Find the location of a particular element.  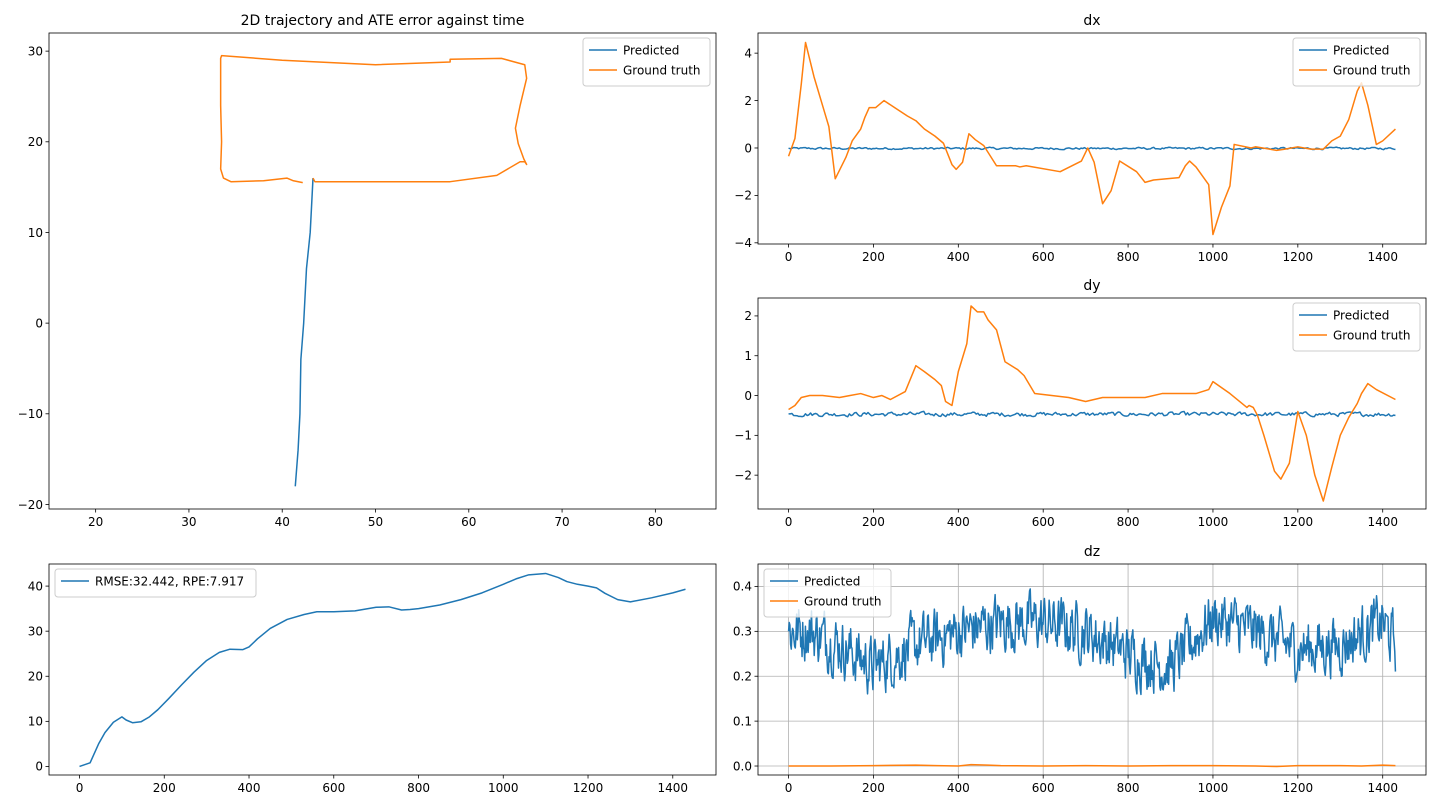

y-tick-label: 40 is located at coordinates (35, 586).